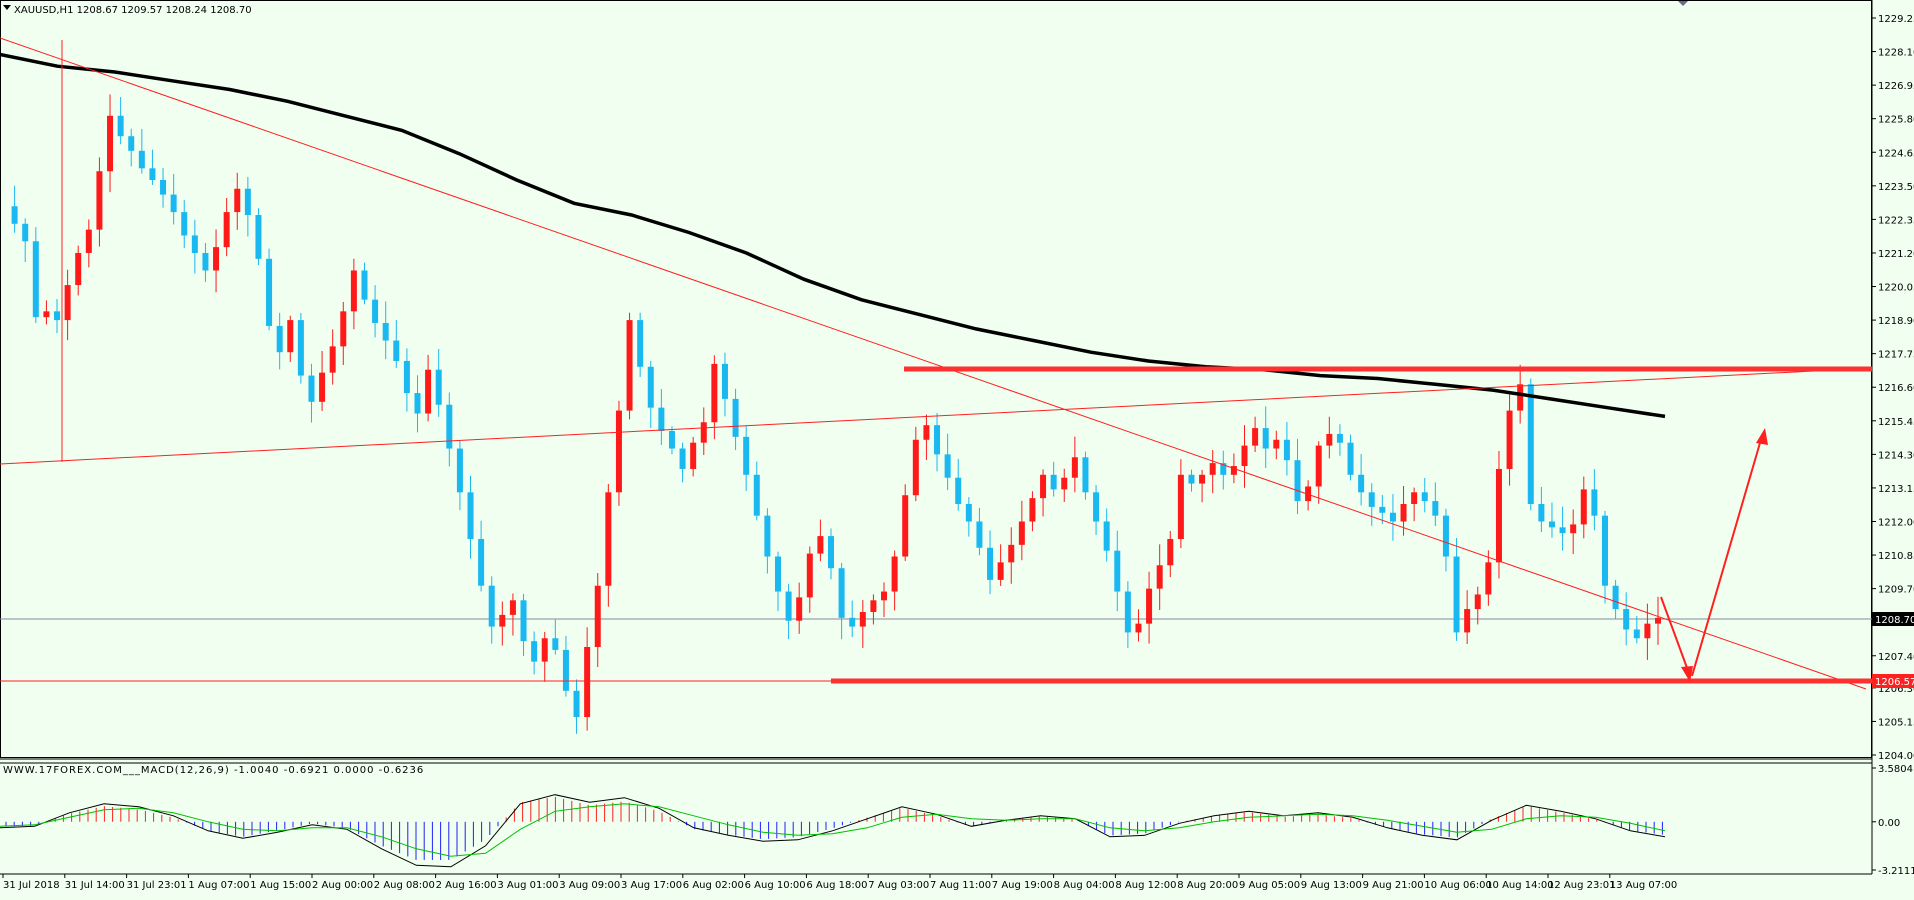 This screenshot has height=900, width=1914. I want to click on price-tick-label: 1225.80, so click(1896, 120).